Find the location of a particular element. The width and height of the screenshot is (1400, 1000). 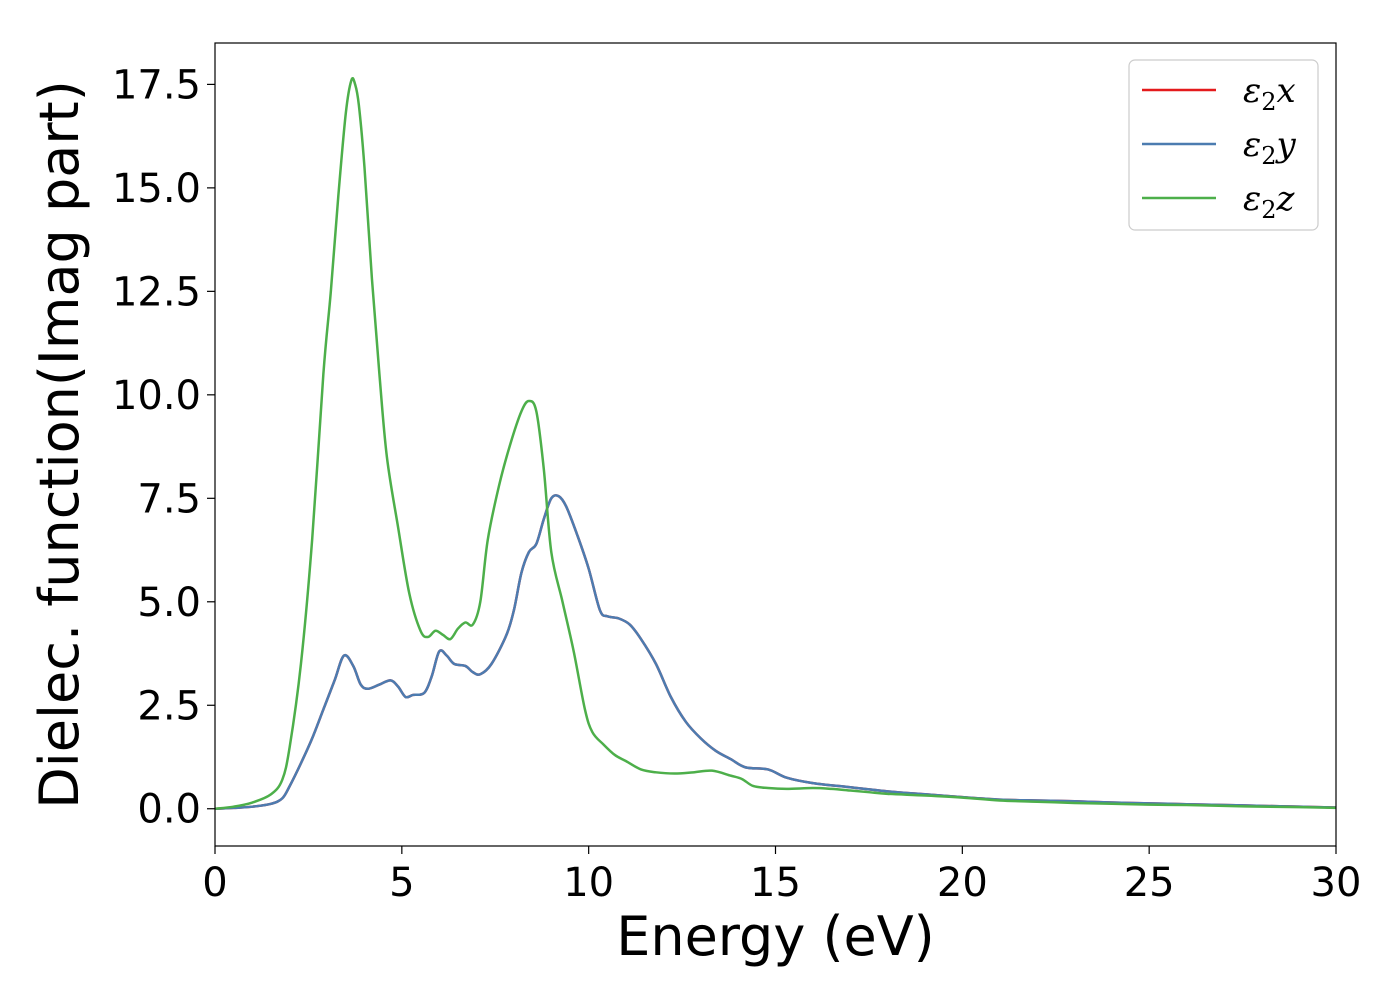

legend-label-x: ε2x is located at coordinates (1269, 93).